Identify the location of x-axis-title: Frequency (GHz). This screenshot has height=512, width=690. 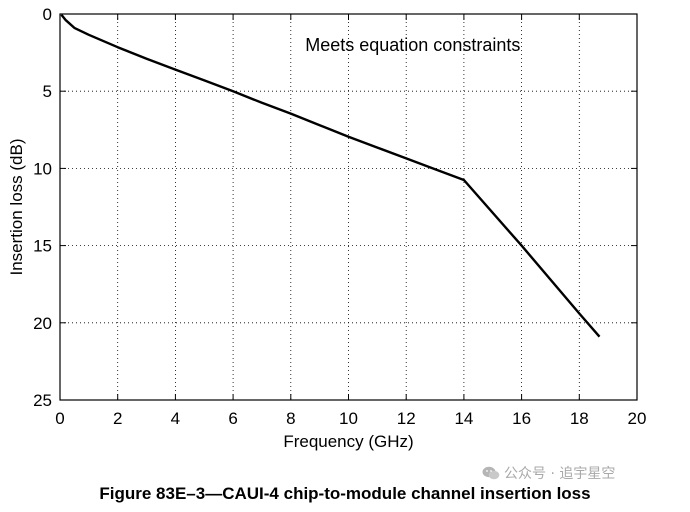
(348, 441).